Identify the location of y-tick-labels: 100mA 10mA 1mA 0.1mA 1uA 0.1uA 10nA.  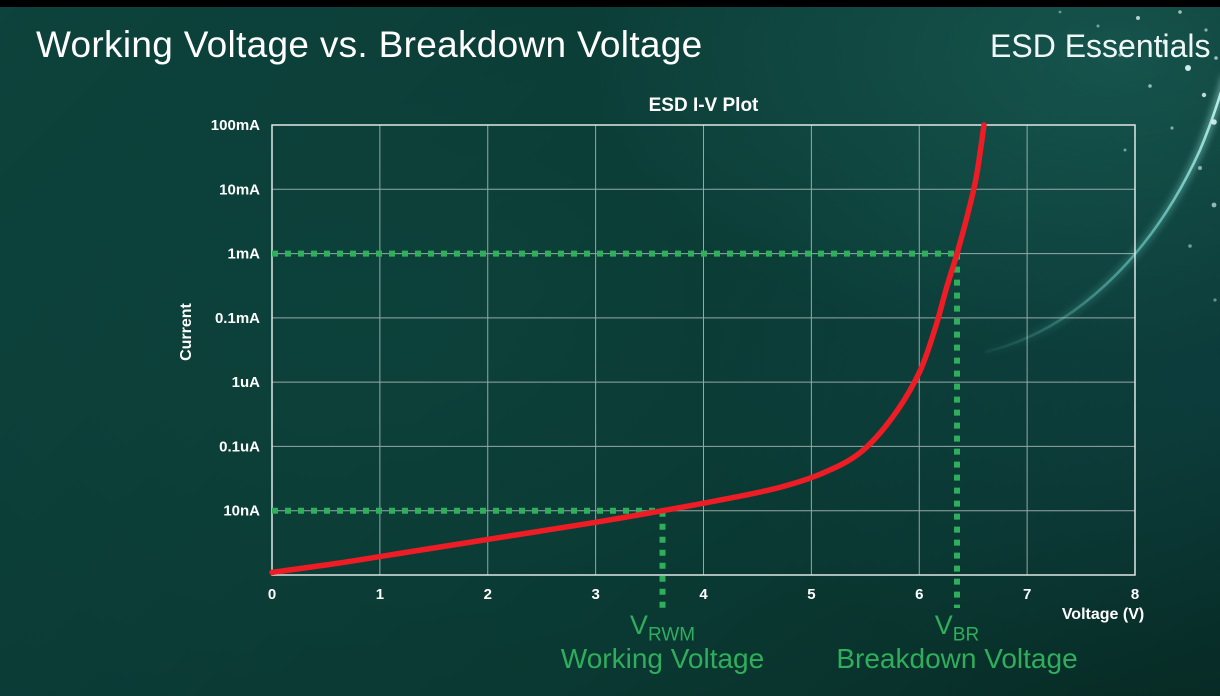
(235, 318).